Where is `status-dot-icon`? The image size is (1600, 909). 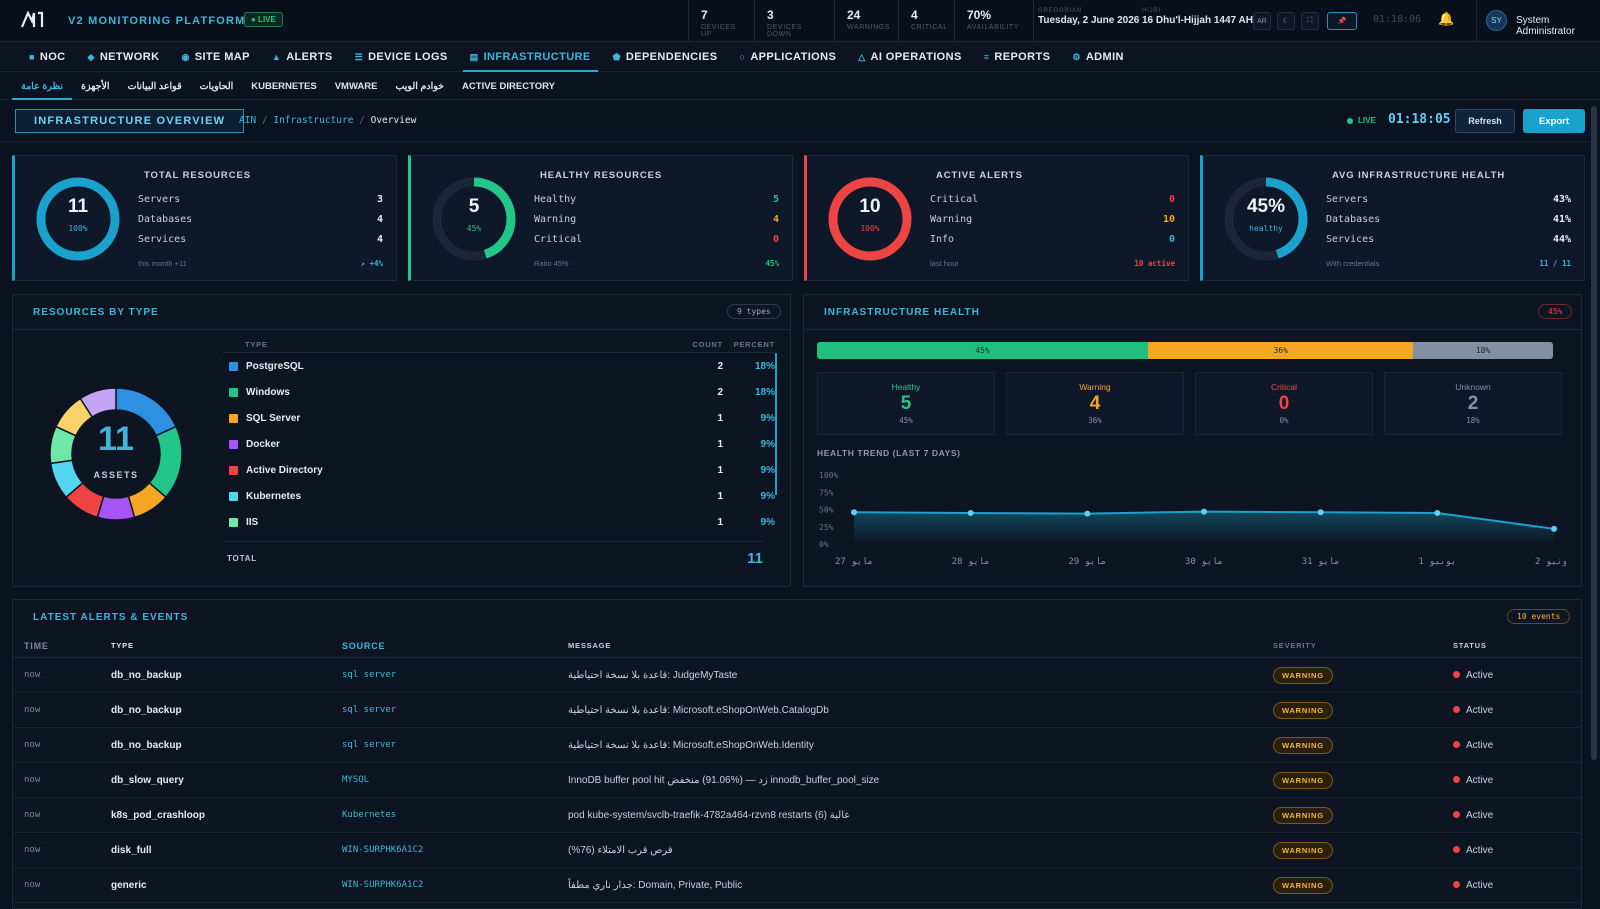
status-dot-icon is located at coordinates (1456, 745).